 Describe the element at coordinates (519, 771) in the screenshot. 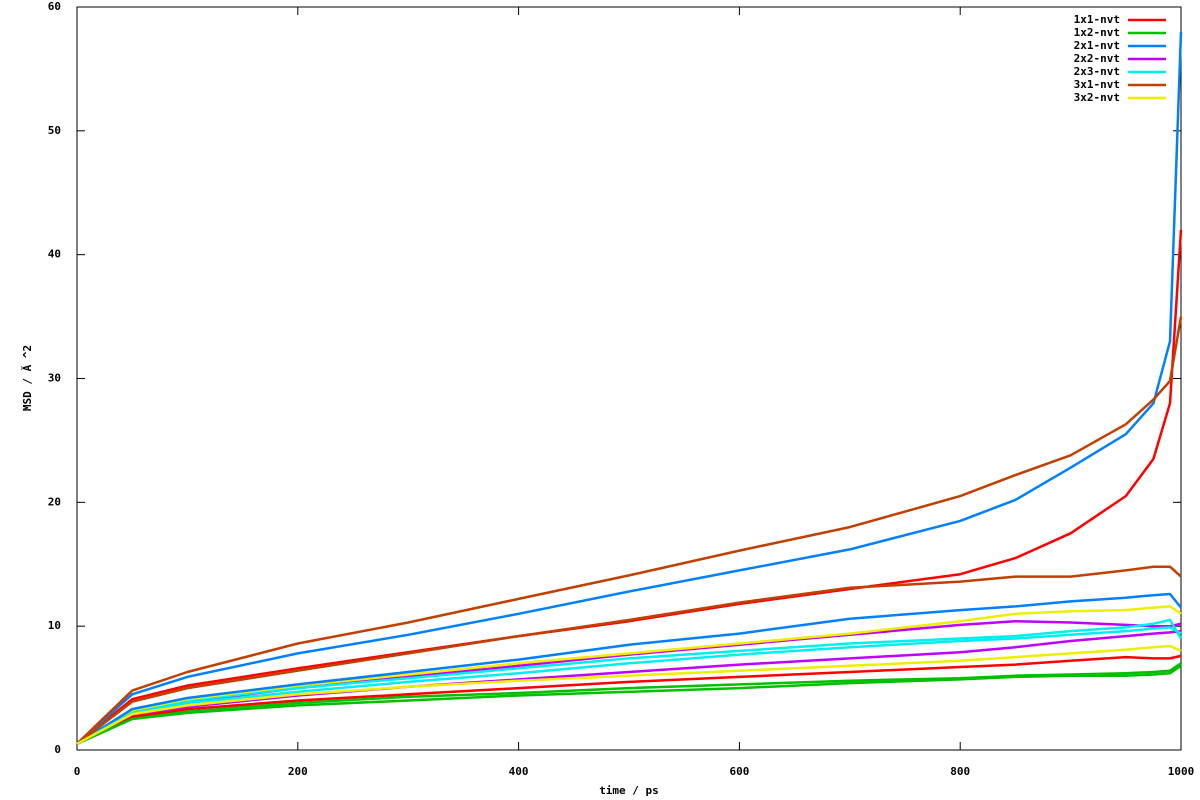

I see `x-tick-label: 400` at that location.